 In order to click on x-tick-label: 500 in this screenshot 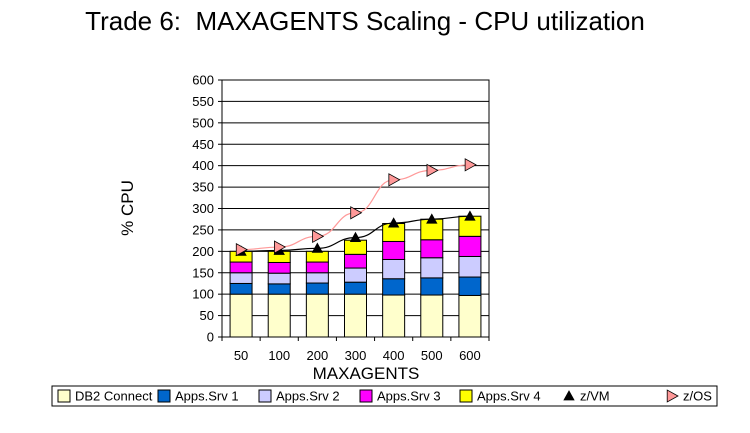, I will do `click(432, 355)`.